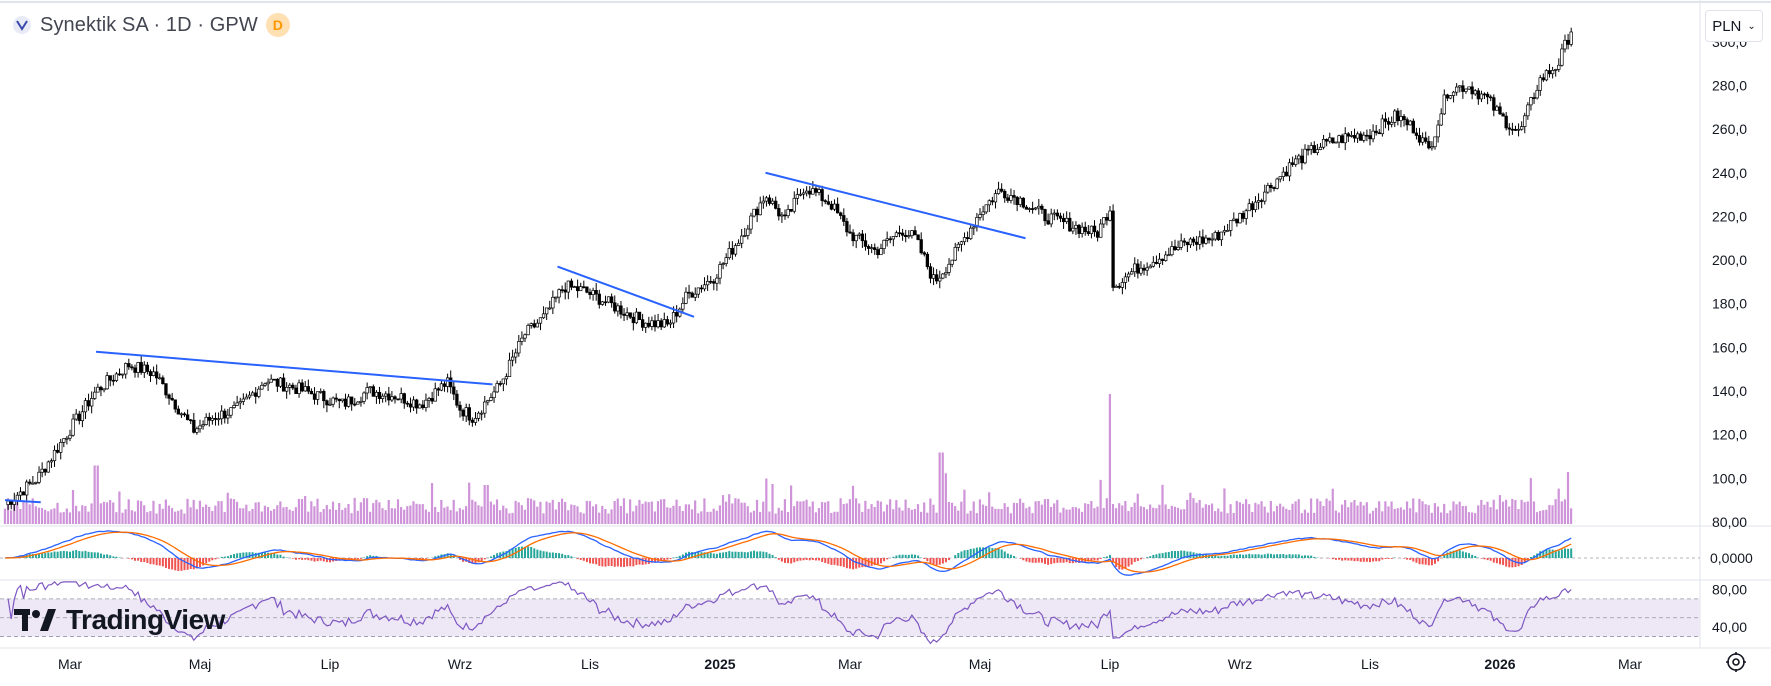 Image resolution: width=1771 pixels, height=686 pixels. I want to click on data-source-badge: D, so click(277, 25).